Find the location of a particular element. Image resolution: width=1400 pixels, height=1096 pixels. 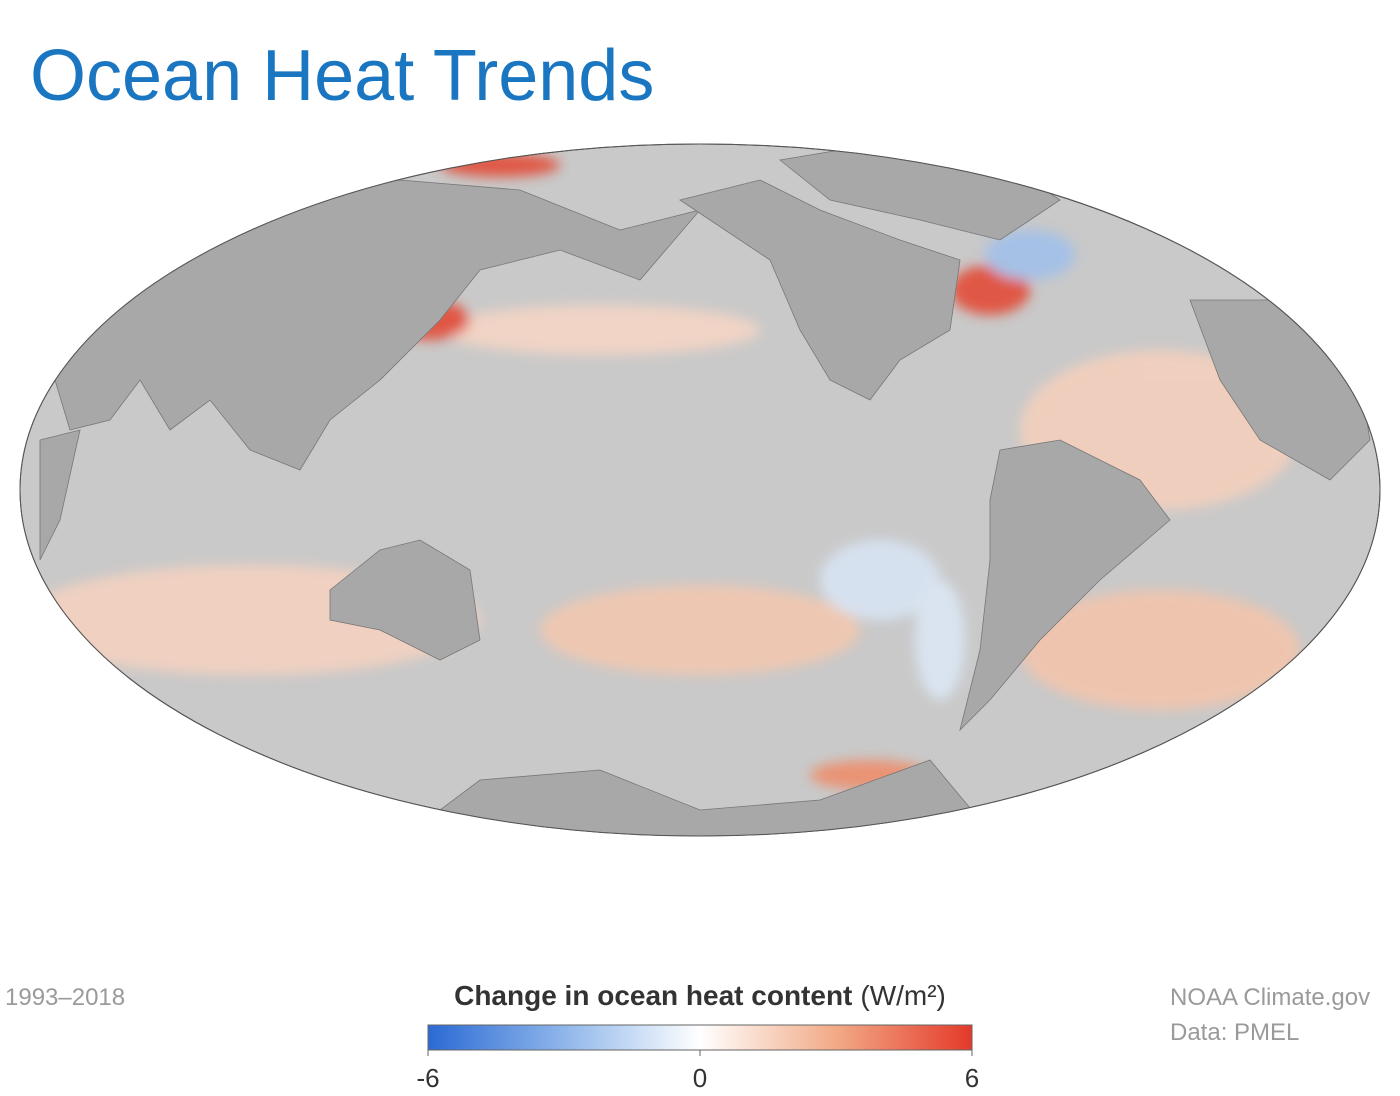

credit: Data: PMEL is located at coordinates (1234, 1032).